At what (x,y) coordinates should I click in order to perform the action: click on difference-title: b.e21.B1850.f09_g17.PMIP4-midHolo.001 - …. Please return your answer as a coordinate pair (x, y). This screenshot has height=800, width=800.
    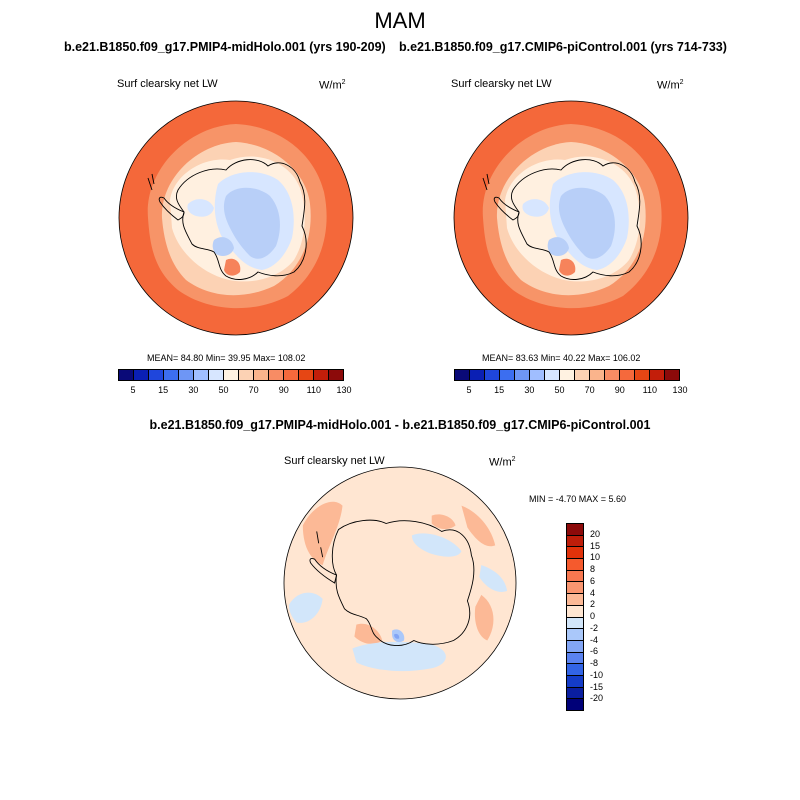
    Looking at the image, I should click on (400, 425).